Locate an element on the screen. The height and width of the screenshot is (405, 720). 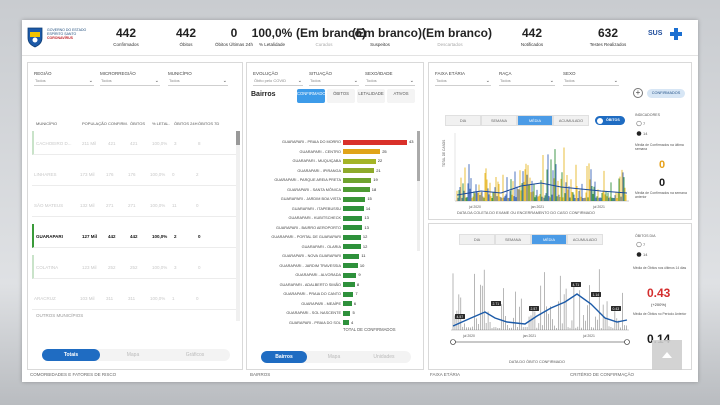
bairros-scrollbar is located at coordinates (418, 191).